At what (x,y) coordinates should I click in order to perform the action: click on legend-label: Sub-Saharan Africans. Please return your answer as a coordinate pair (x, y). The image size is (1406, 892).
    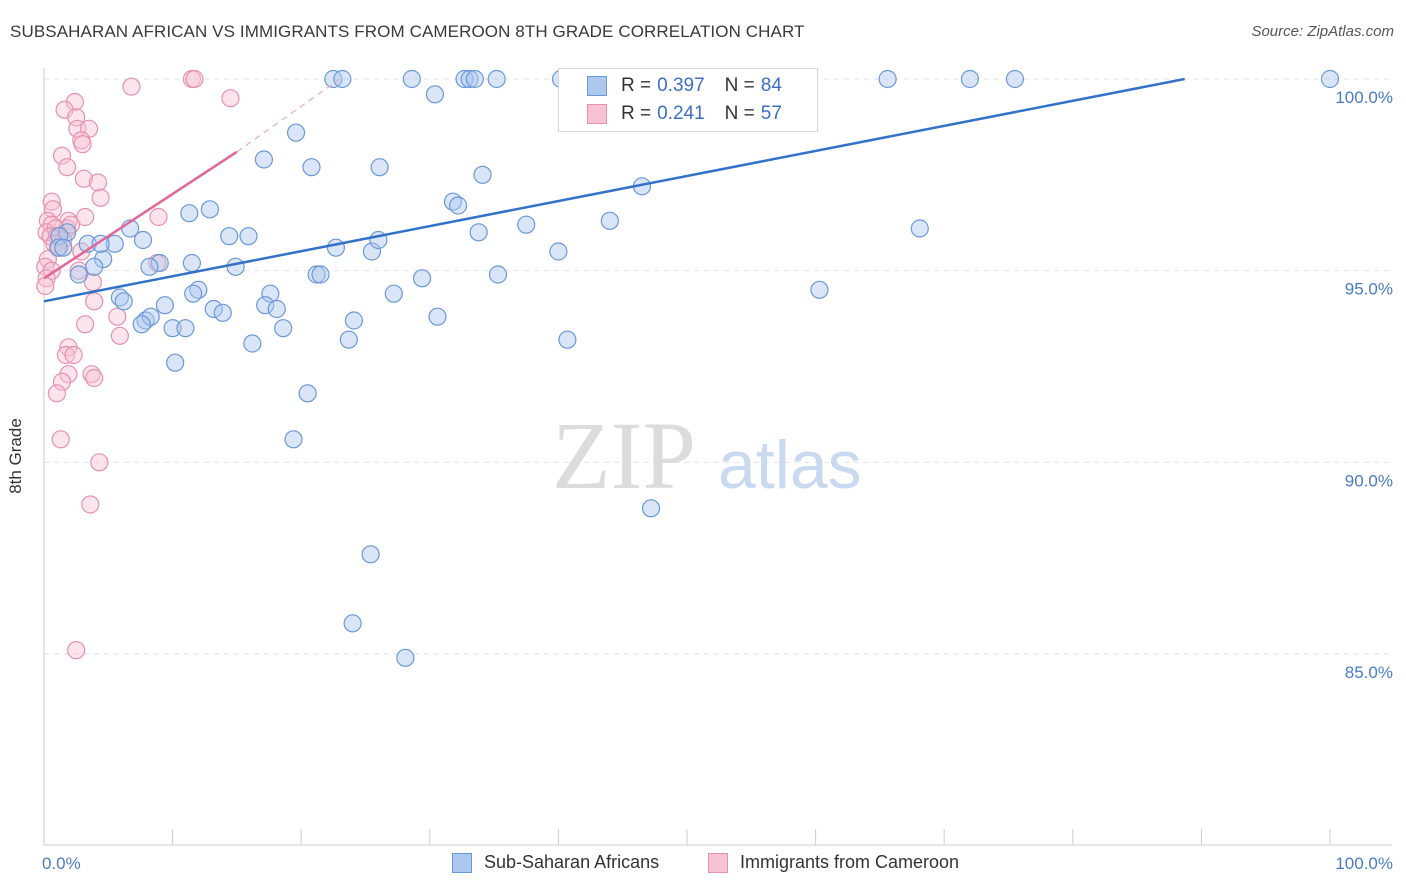
    Looking at the image, I should click on (572, 862).